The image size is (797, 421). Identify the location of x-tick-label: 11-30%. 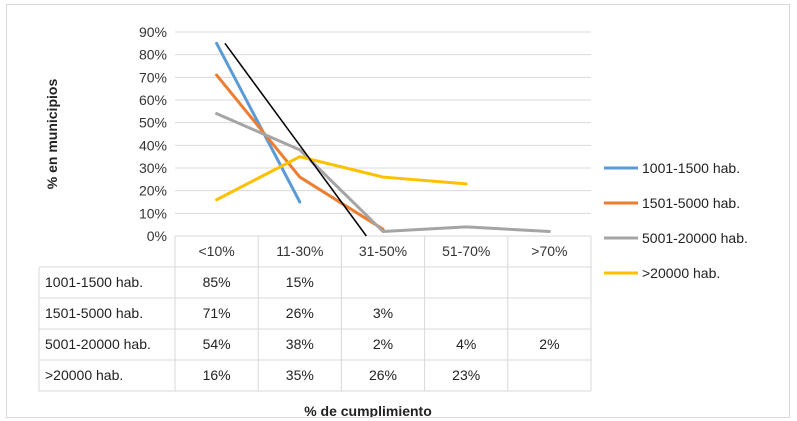
(299, 251).